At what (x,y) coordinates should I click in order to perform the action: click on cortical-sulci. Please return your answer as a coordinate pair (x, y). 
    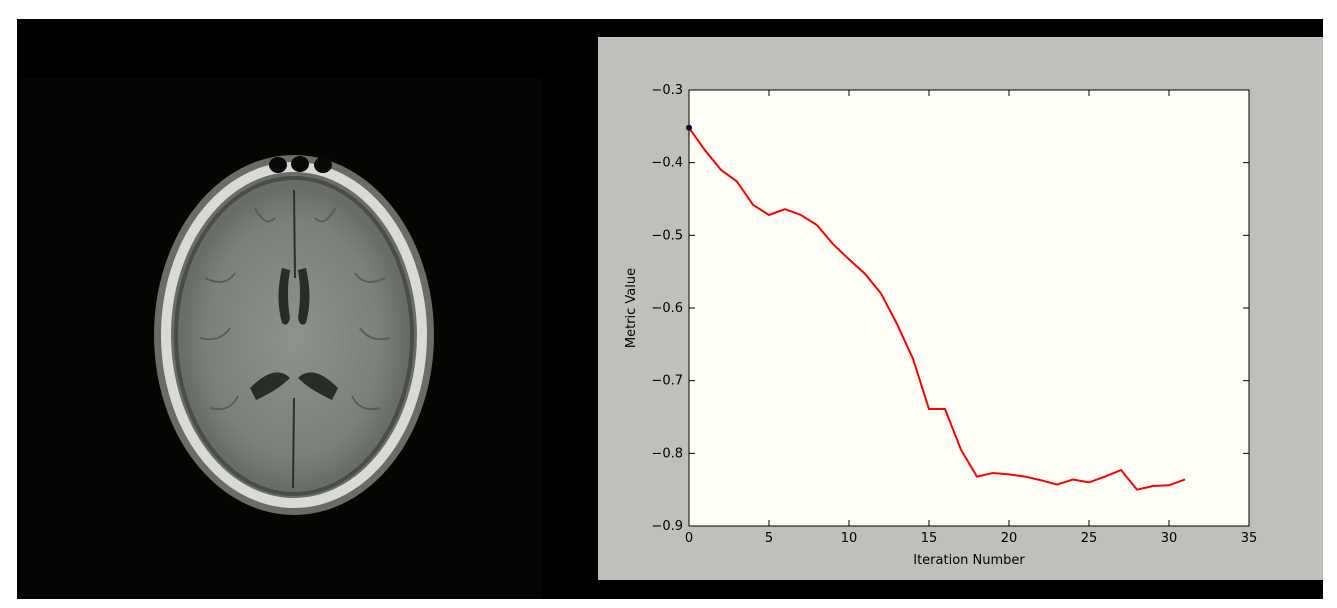
    Looking at the image, I should click on (295, 309).